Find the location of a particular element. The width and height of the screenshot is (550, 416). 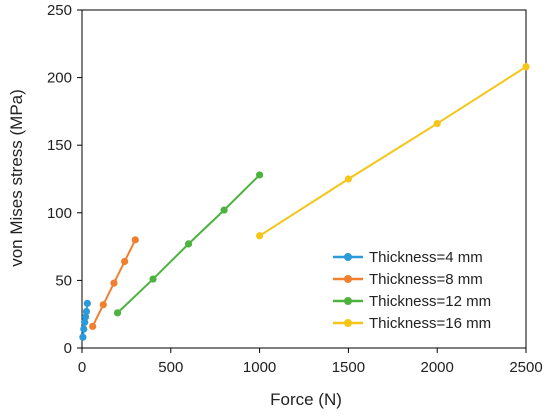

legend-label-2: Thickness=8 mm is located at coordinates (426, 279).